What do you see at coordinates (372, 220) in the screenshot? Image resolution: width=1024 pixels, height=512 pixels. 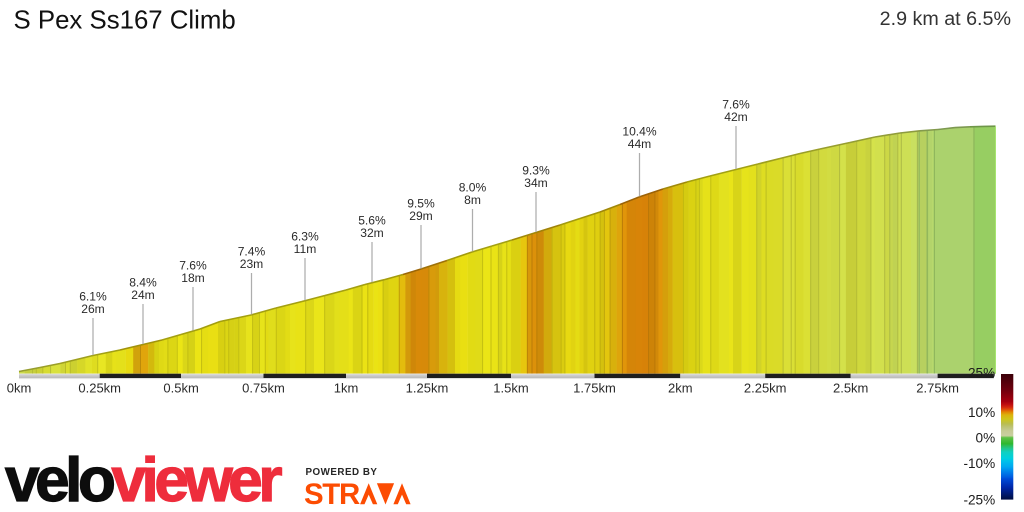 I see `svg-text: 5.6%` at bounding box center [372, 220].